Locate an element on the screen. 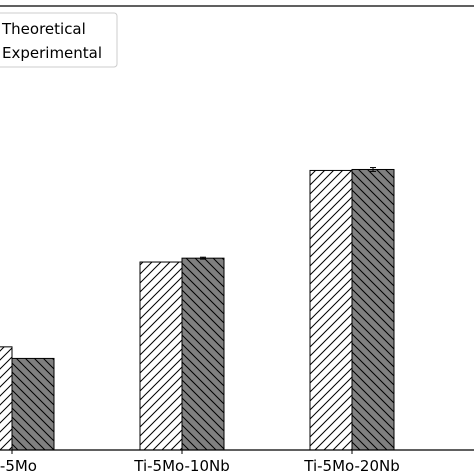 The height and width of the screenshot is (474, 474). legend-frame is located at coordinates (59, 40).